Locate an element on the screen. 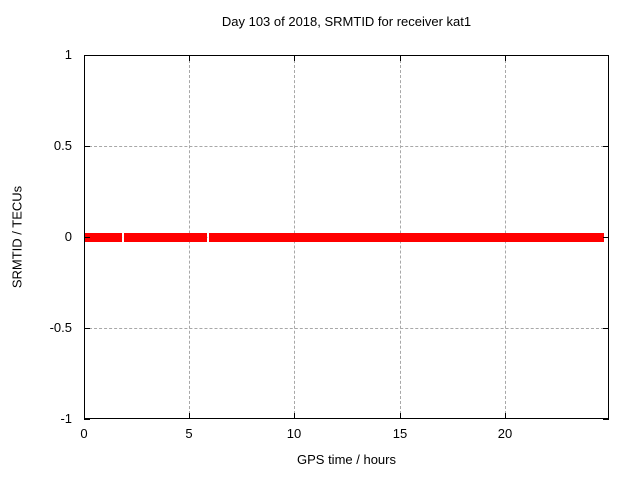 This screenshot has height=480, width=640. y-tick-label: 0.5 is located at coordinates (62, 145).